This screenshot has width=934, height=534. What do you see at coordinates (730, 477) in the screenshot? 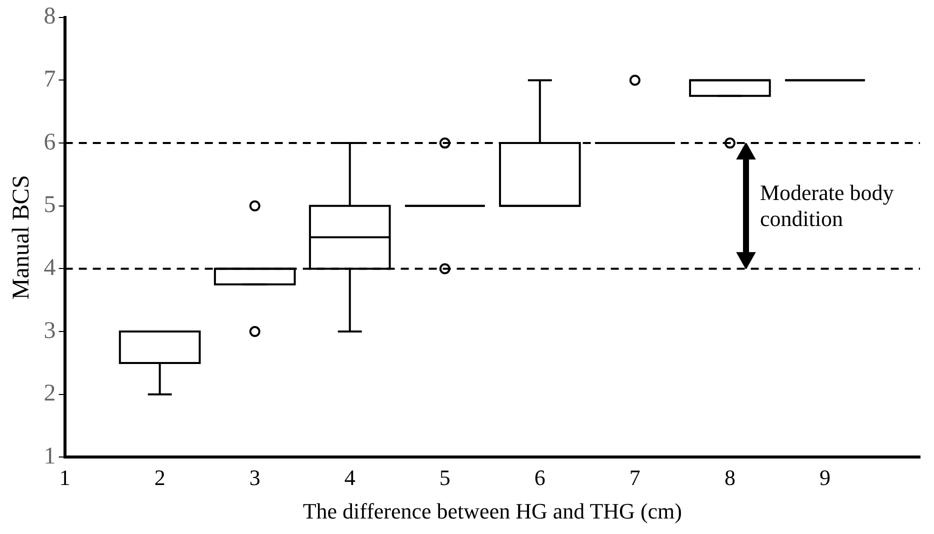
I see `x-tick-label: 8` at bounding box center [730, 477].